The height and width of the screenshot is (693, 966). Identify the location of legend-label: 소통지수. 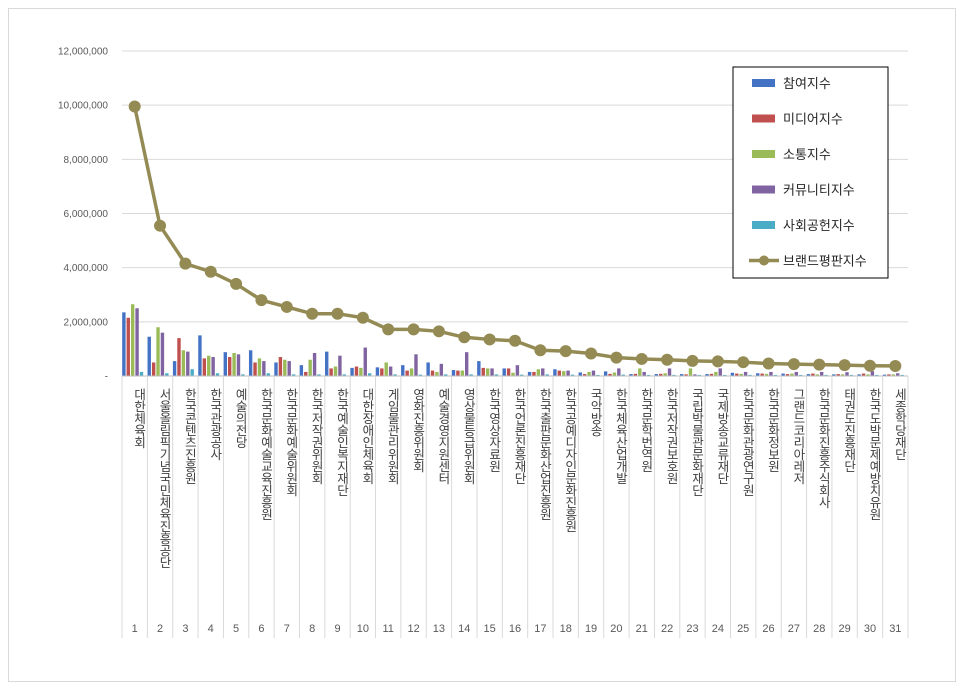
(807, 155).